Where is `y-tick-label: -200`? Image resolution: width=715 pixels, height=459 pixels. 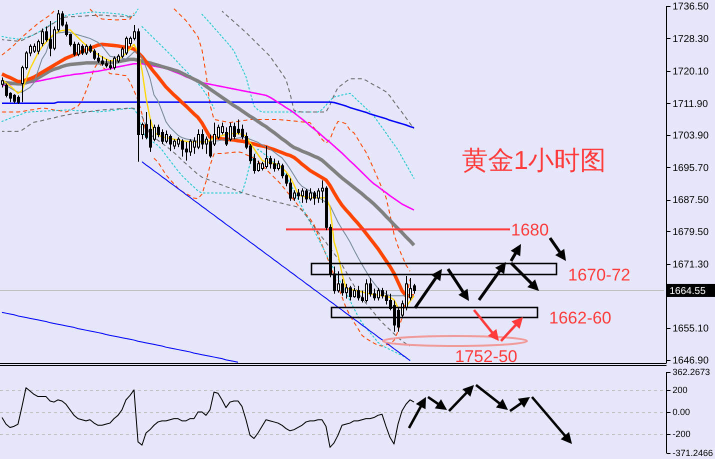 y-tick-label: -200 is located at coordinates (681, 434).